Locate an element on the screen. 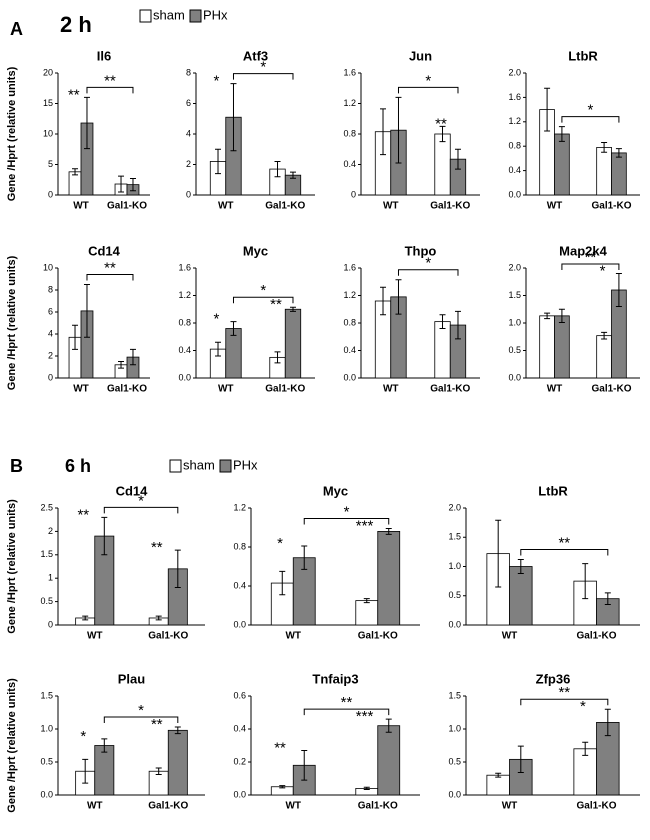 The width and height of the screenshot is (650, 840). y-tick-label: 2 is located at coordinates (50, 531).